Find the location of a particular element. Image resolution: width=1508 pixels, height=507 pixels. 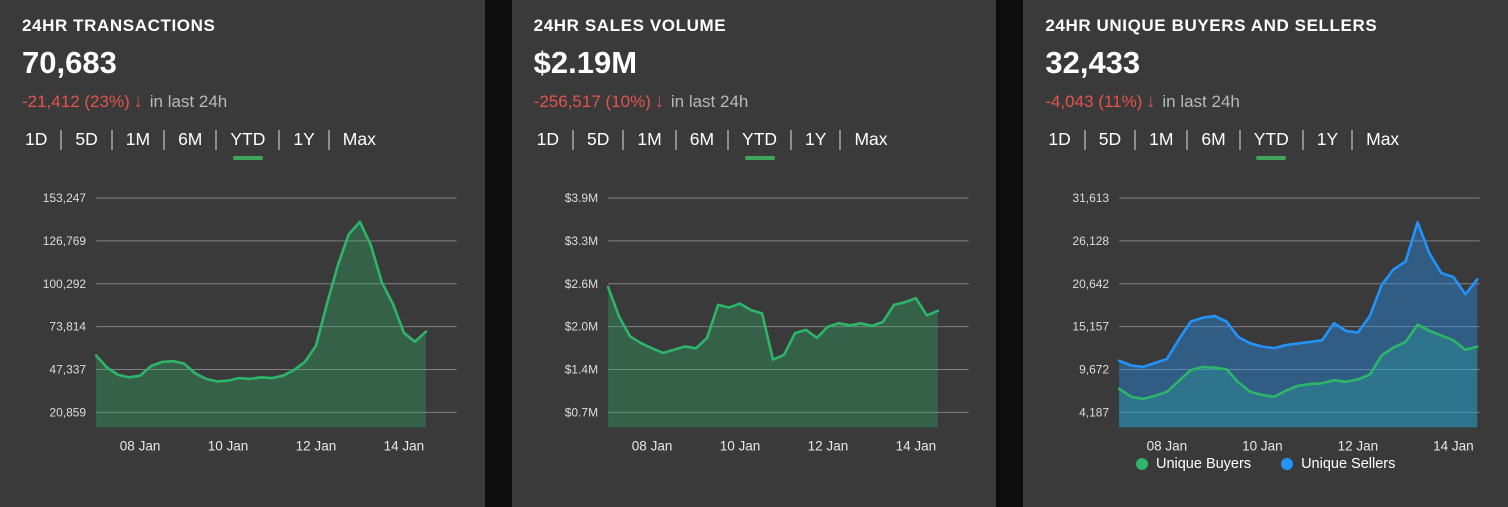

svg-text: 153,247 is located at coordinates (65, 198).